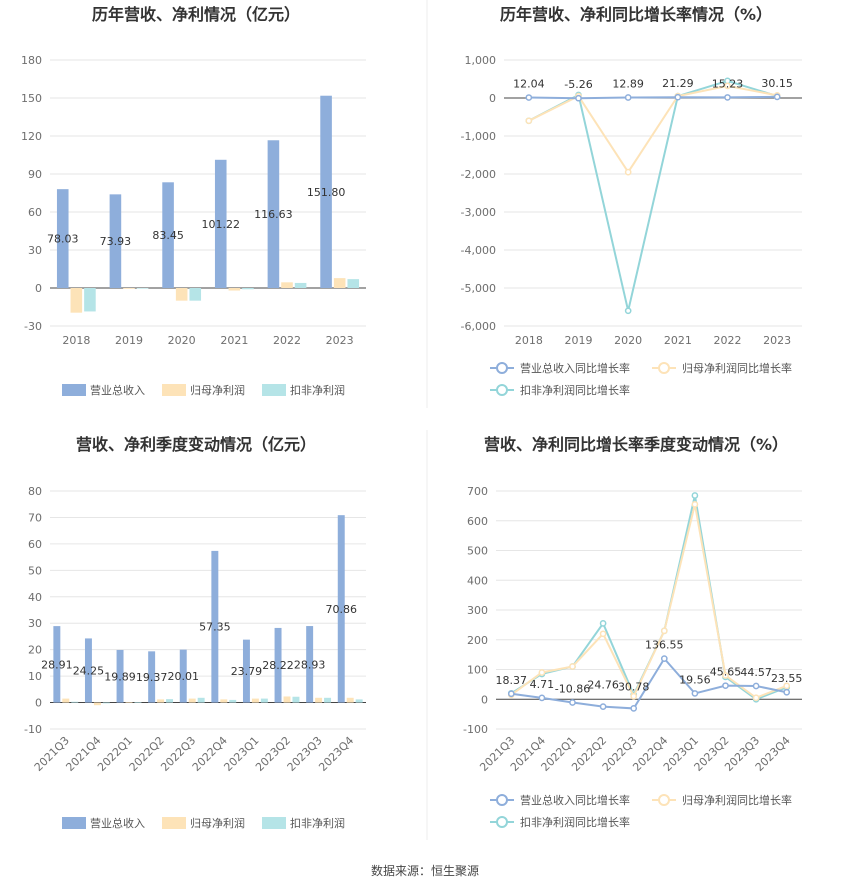 This screenshot has width=850, height=891. What do you see at coordinates (35, 174) in the screenshot?
I see `y-tick-label: 90` at bounding box center [35, 174].